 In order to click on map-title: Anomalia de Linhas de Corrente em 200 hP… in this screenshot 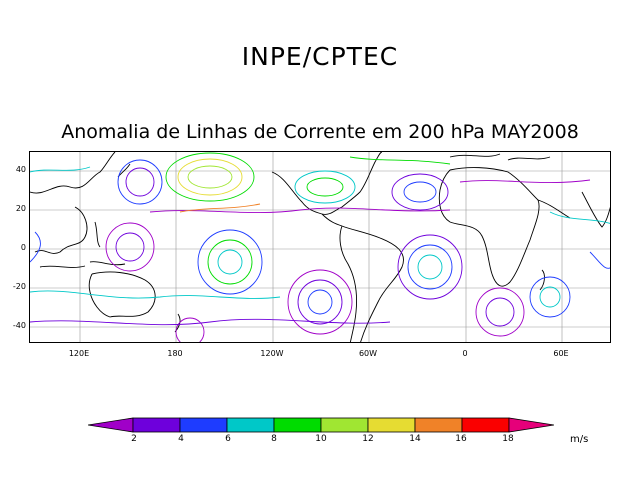, I will do `click(320, 132)`.